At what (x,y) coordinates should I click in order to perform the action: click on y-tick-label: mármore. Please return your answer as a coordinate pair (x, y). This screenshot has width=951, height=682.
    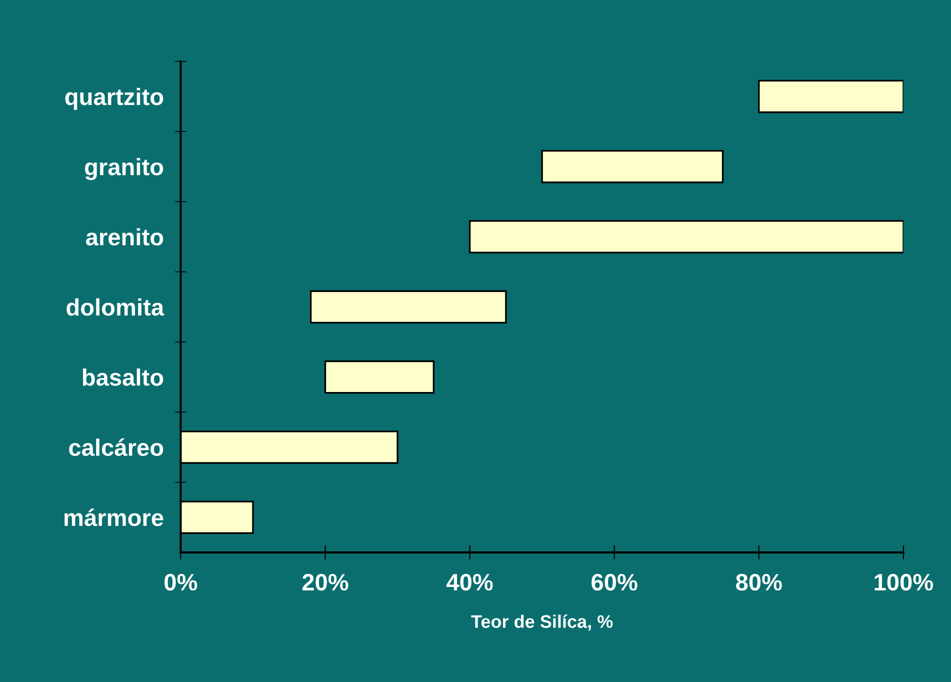
    Looking at the image, I should click on (114, 517).